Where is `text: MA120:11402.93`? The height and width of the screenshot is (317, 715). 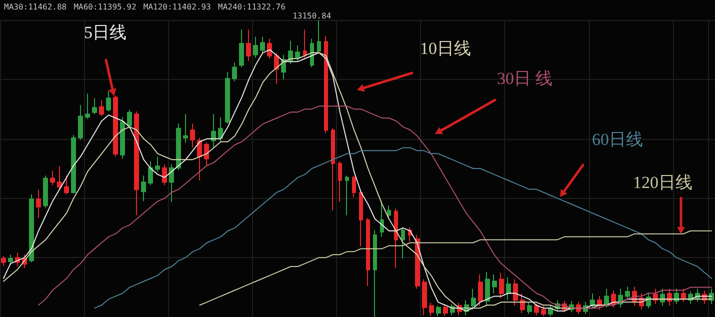 text: MA120:11402.93 is located at coordinates (177, 7).